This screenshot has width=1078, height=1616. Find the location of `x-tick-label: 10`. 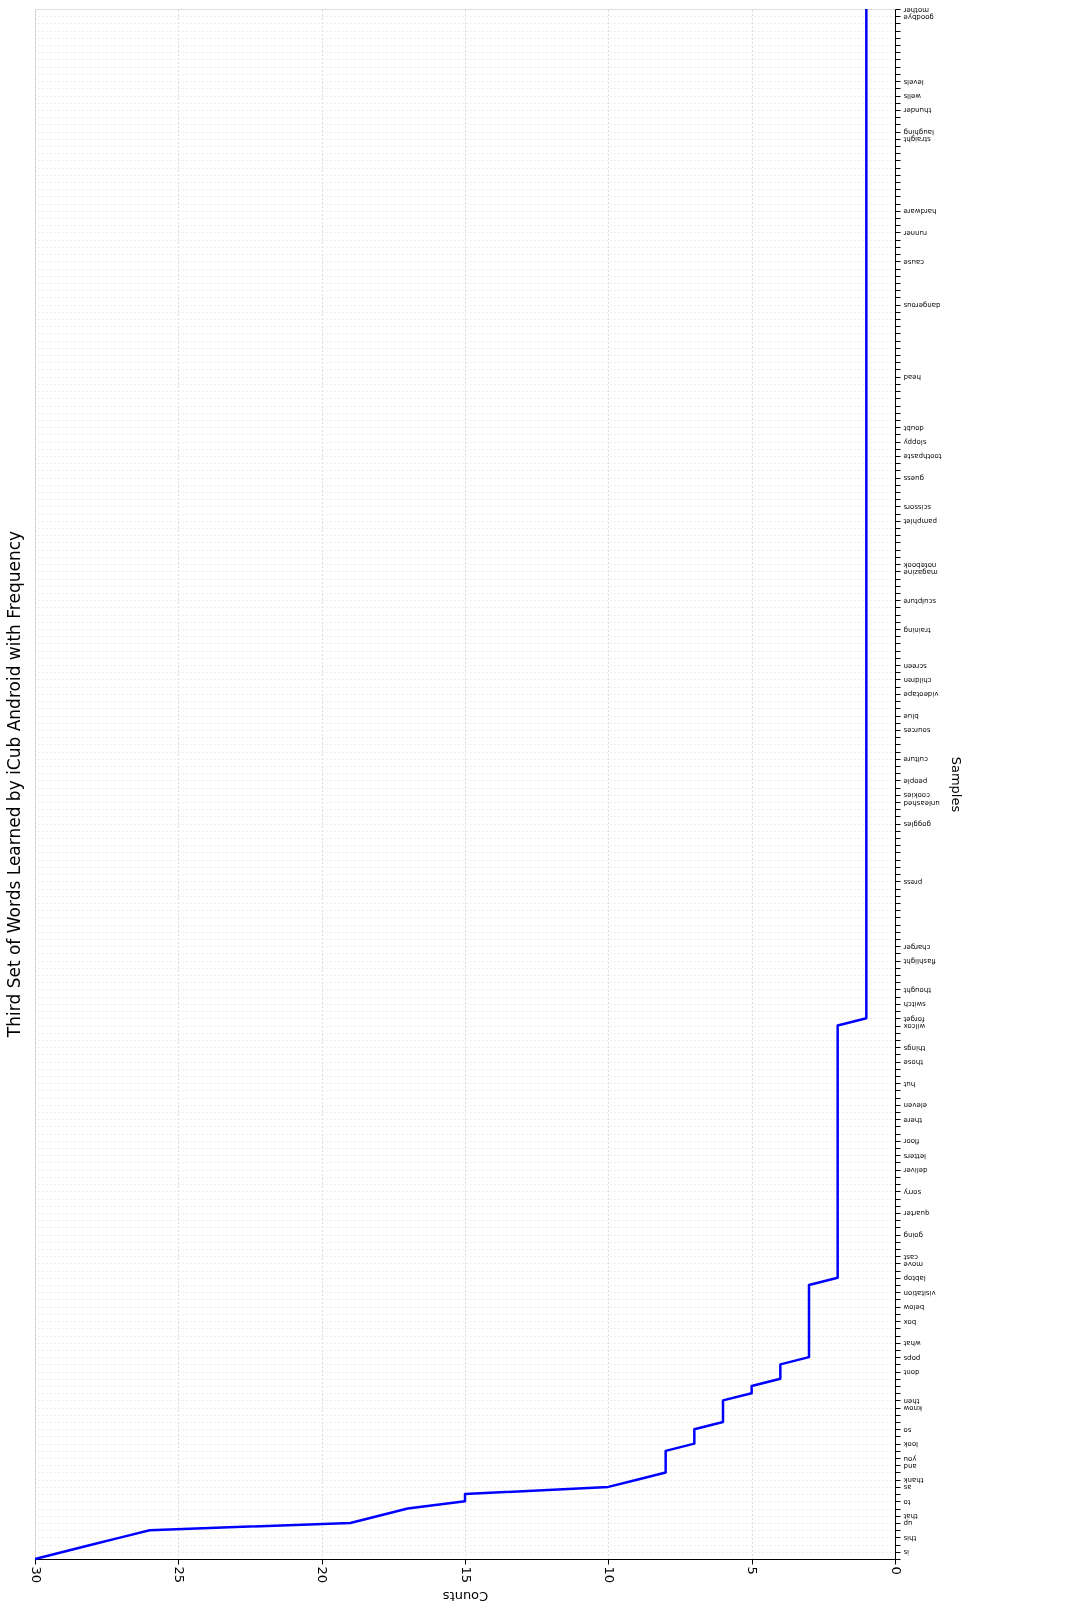

x-tick-label: 10 is located at coordinates (609, 1575).